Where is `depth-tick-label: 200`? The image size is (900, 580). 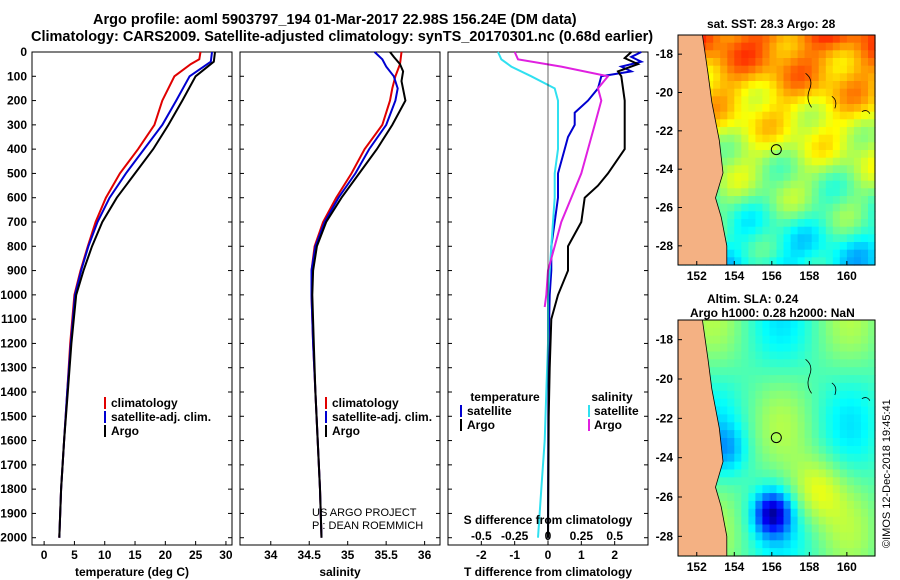 depth-tick-label: 200 is located at coordinates (17, 101).